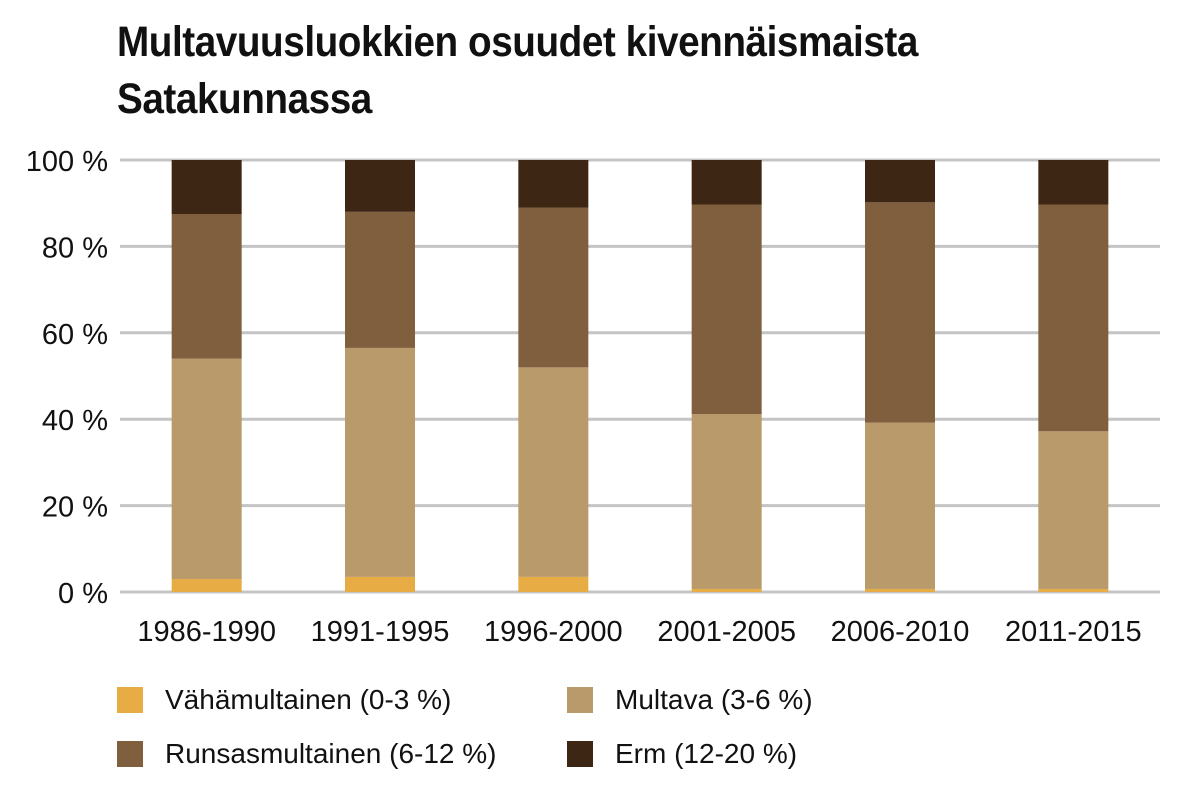  I want to click on legend-item: Runsasmultainen (6-12 %), so click(307, 754).